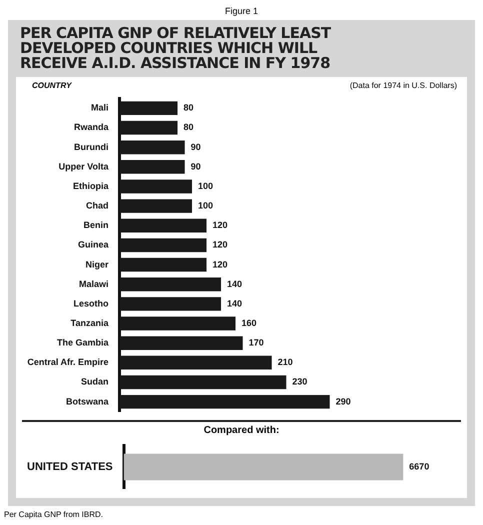 The image size is (483, 525). What do you see at coordinates (92, 127) in the screenshot?
I see `y-tick-label: Rwanda` at bounding box center [92, 127].